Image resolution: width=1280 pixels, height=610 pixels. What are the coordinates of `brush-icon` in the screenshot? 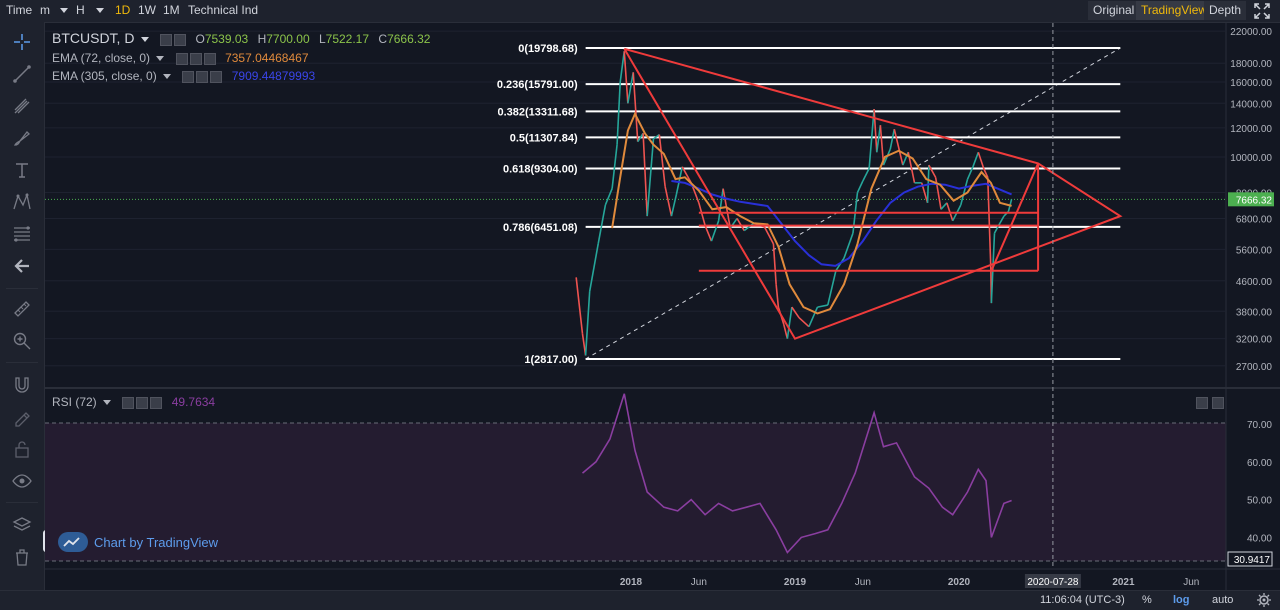 It's located at (22, 138).